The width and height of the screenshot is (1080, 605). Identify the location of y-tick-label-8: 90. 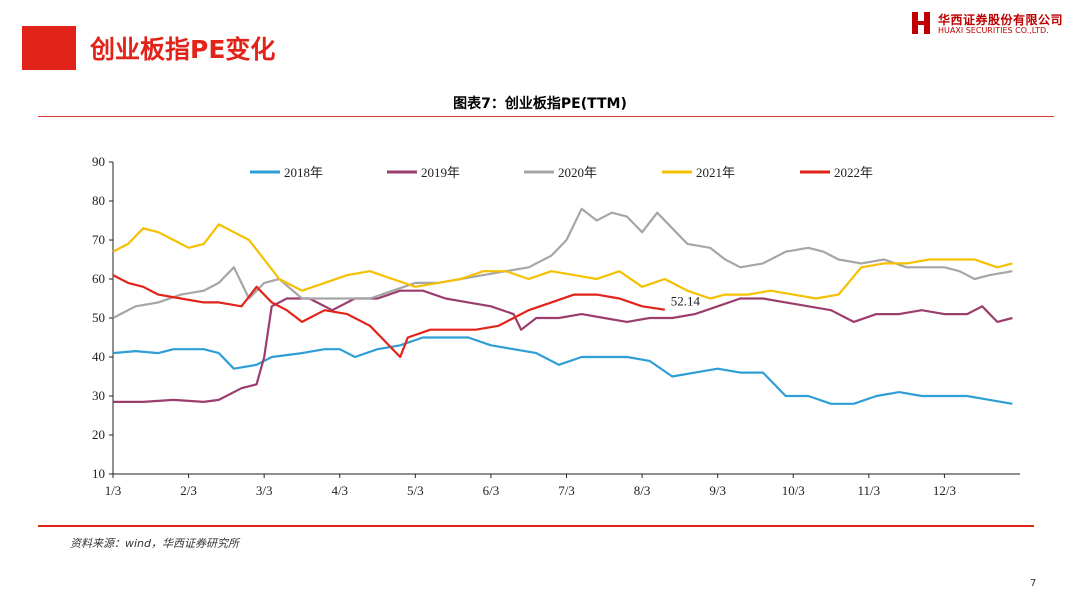
(98, 161).